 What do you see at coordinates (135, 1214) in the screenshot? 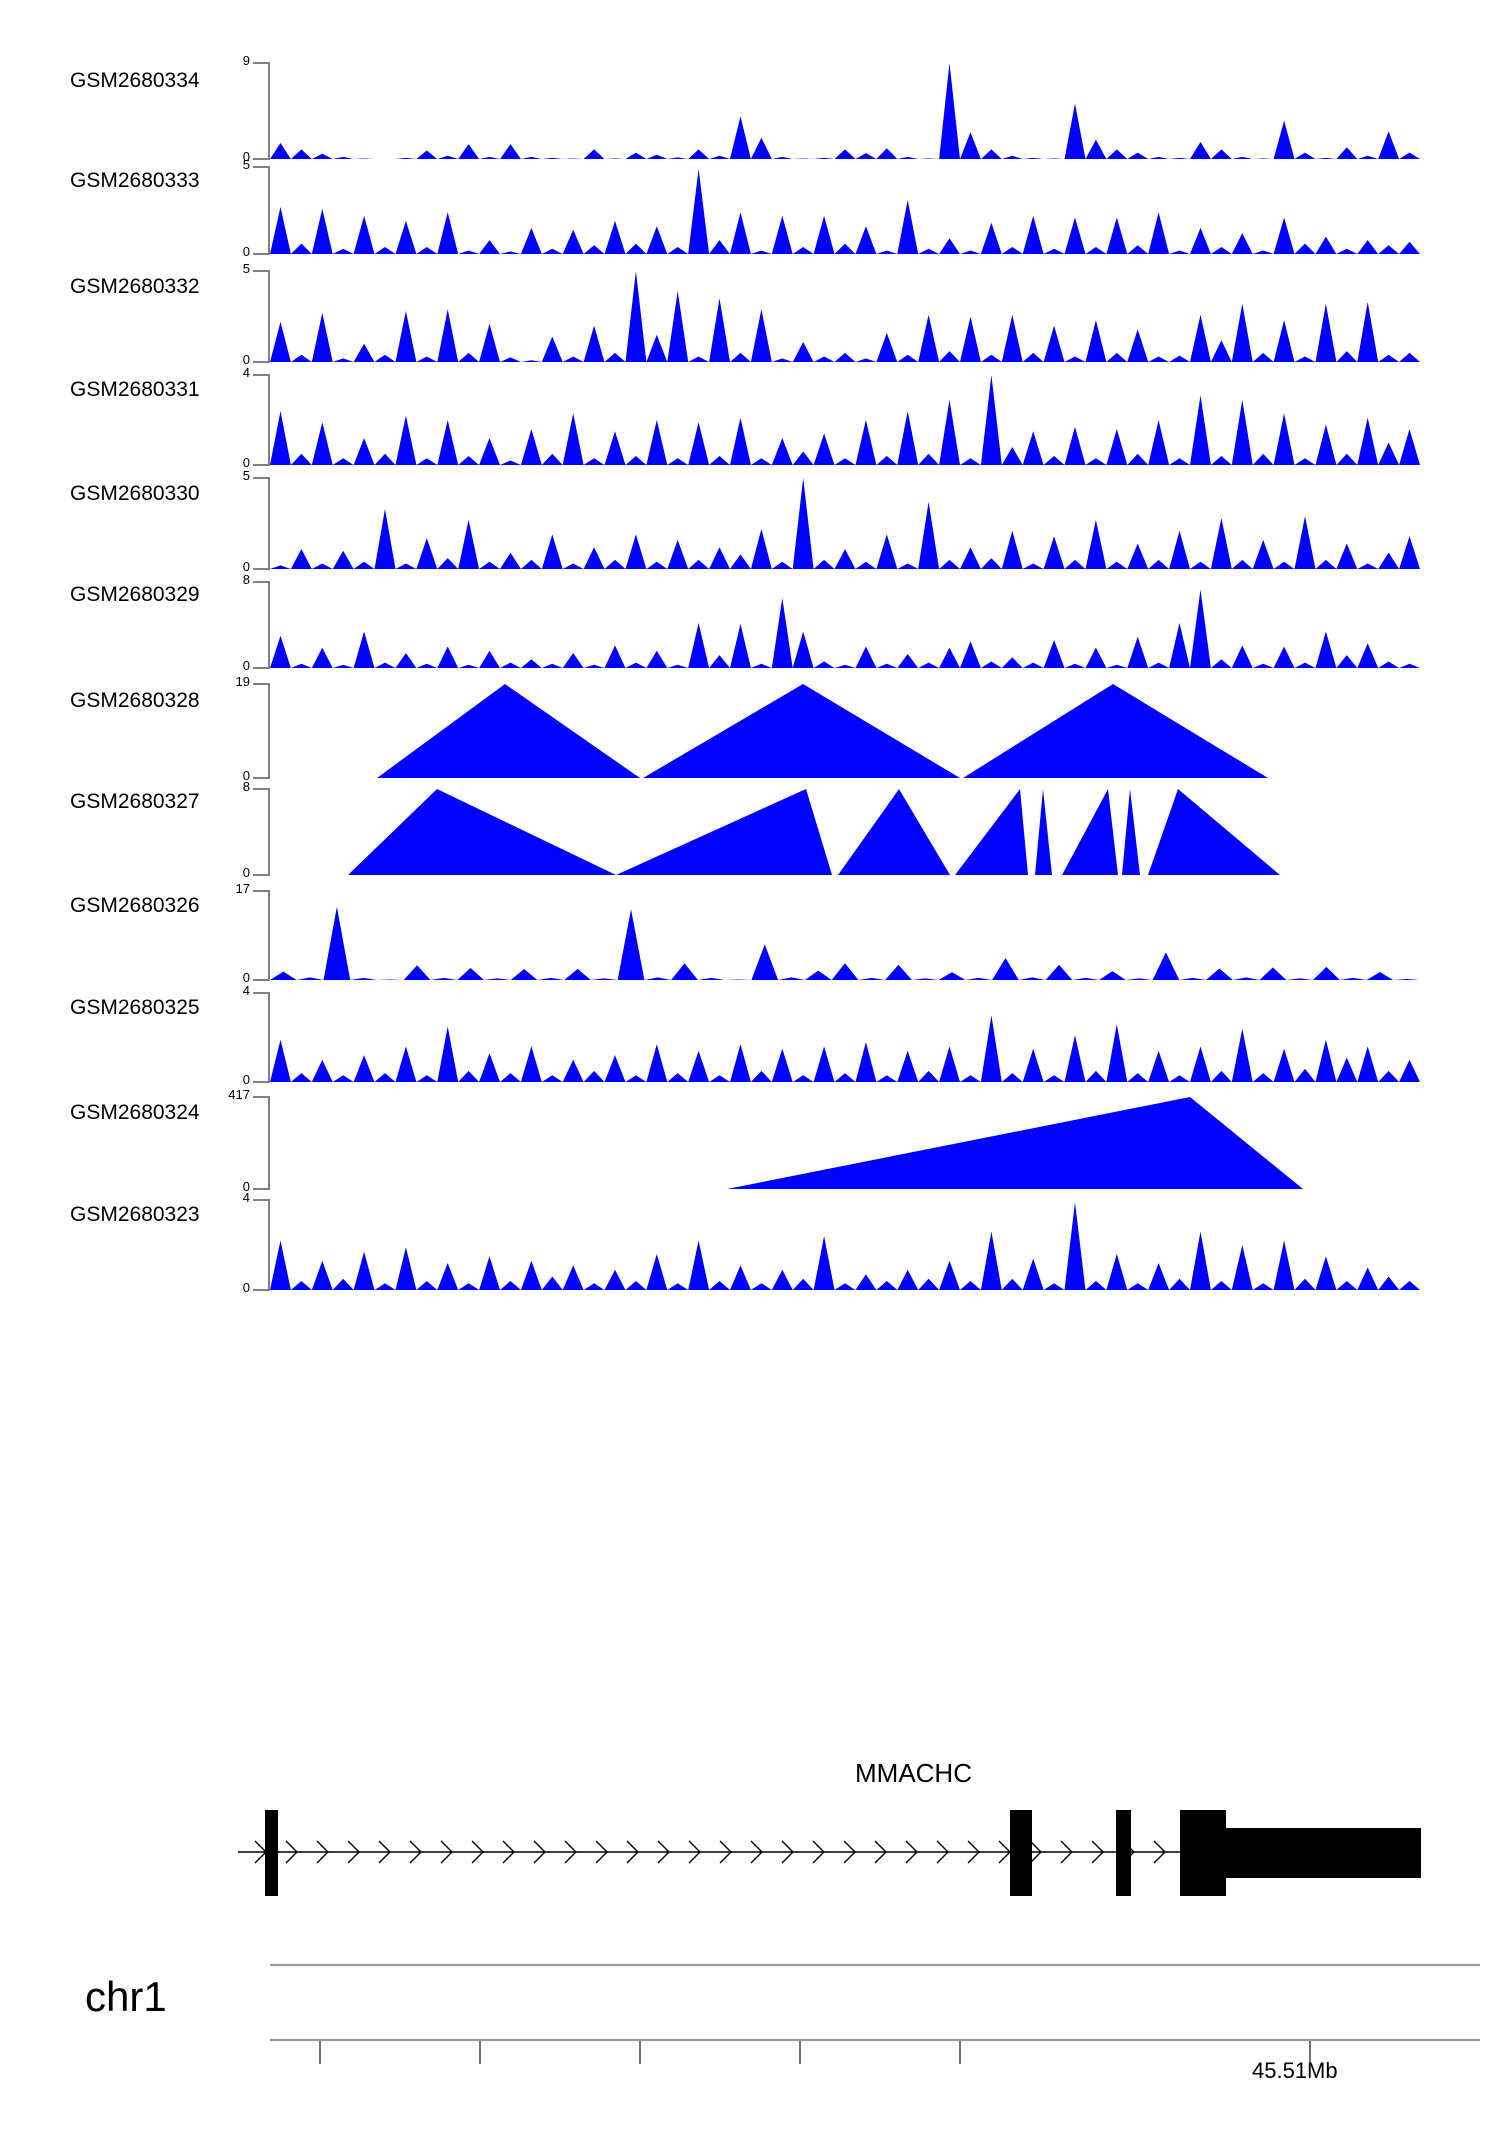
I see `track-label: GSM2680323` at bounding box center [135, 1214].